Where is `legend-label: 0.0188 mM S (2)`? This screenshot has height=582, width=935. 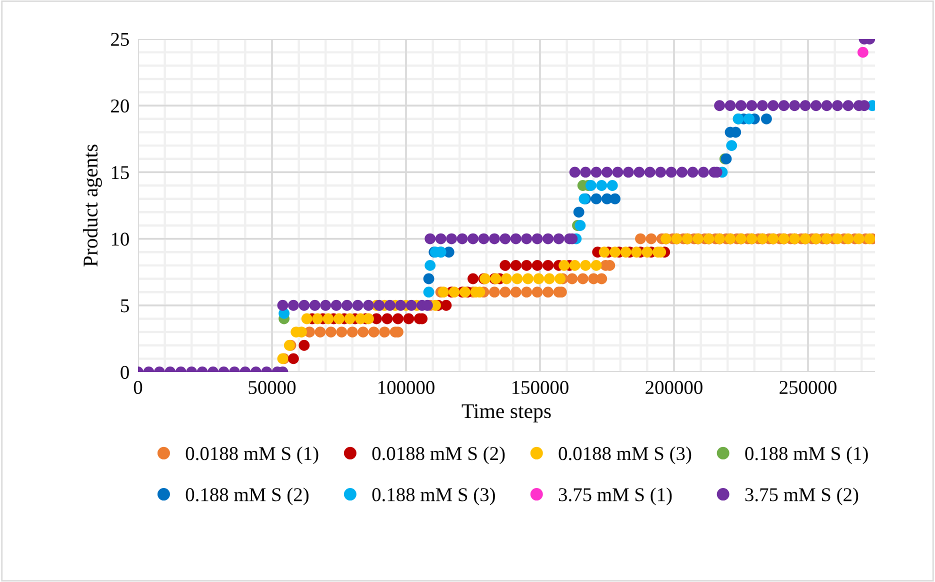
legend-label: 0.0188 mM S (2) is located at coordinates (438, 455).